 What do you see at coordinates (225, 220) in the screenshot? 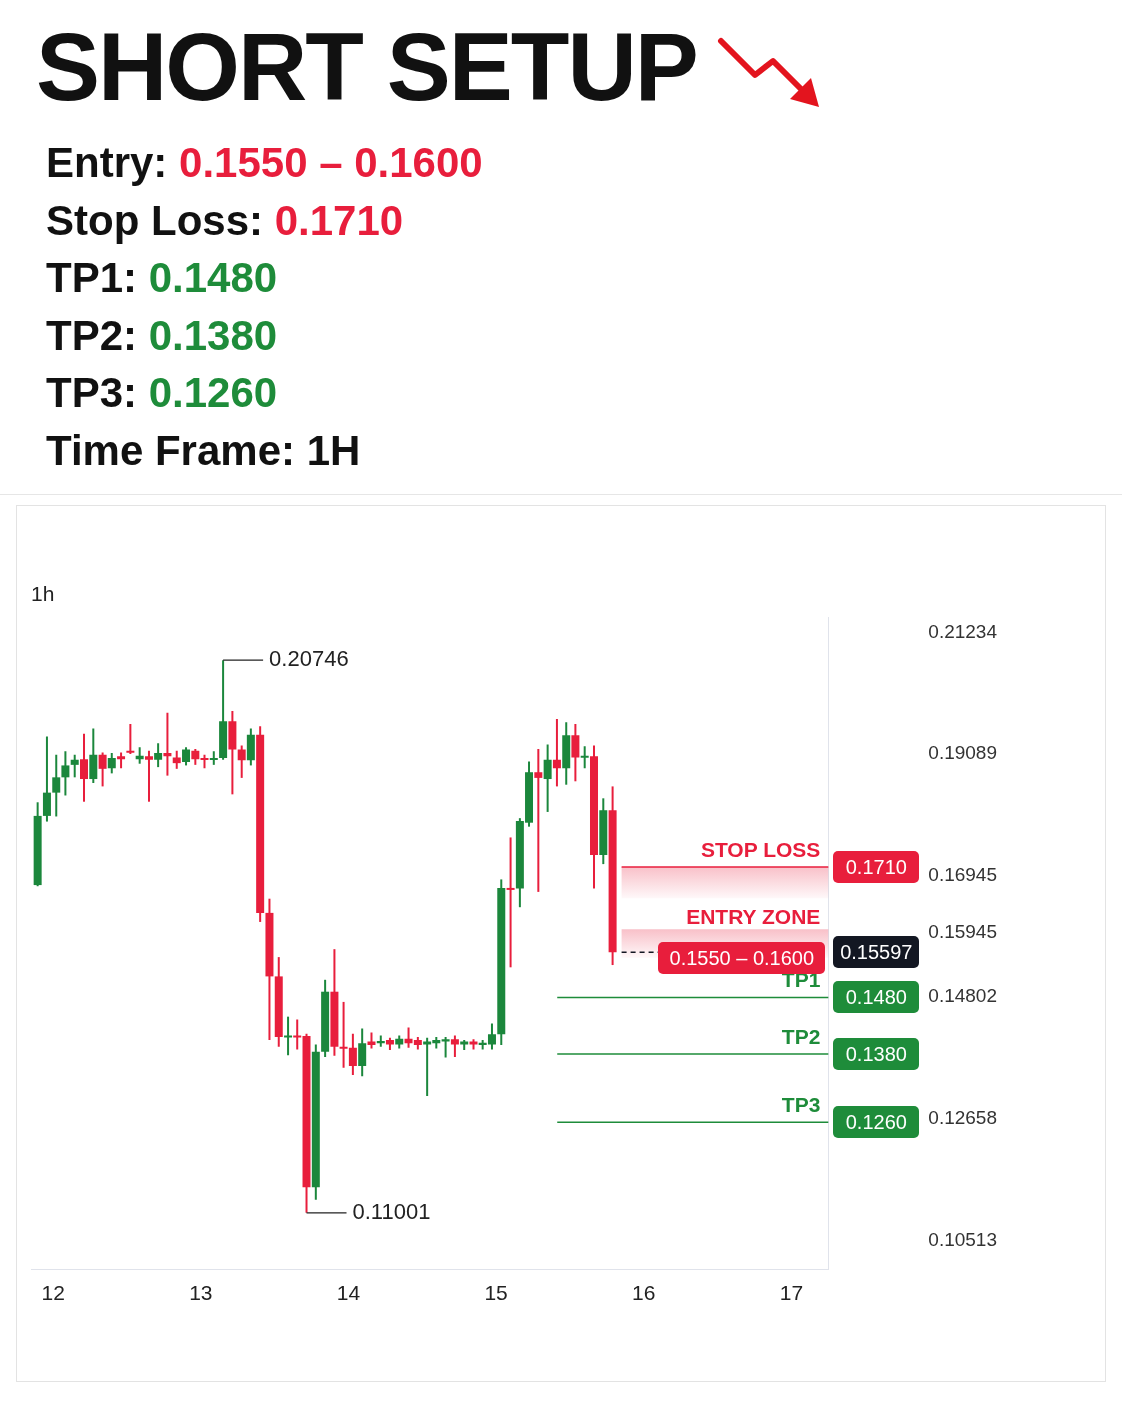
I see `text: Stop Loss: 0.1710` at bounding box center [225, 220].